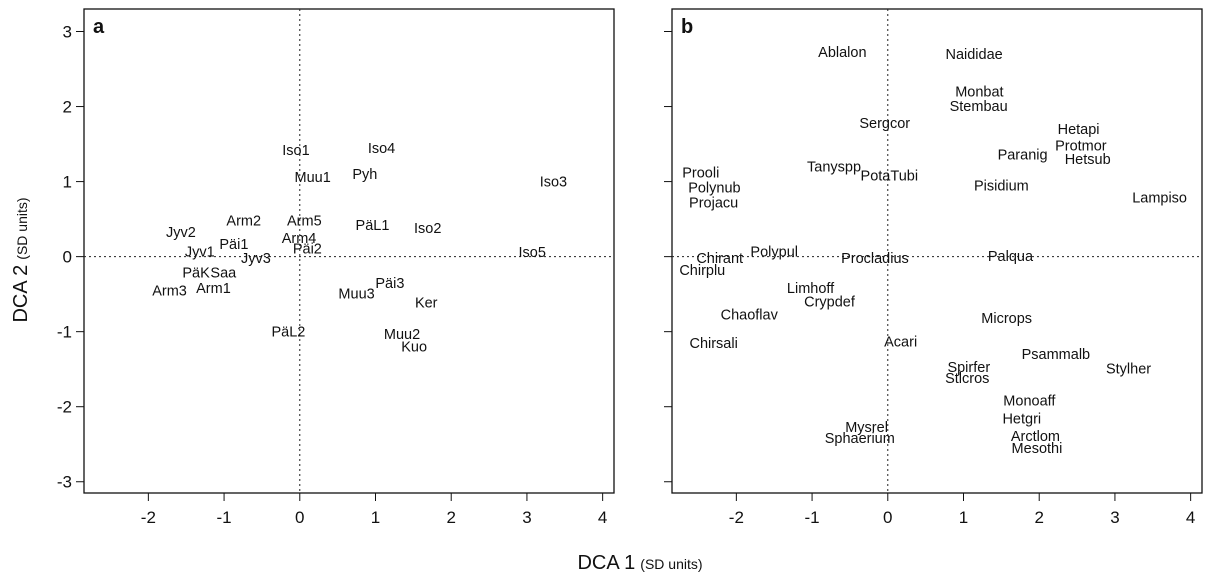 This screenshot has height=578, width=1205. What do you see at coordinates (671, 564) in the screenshot?
I see `x-axis-title-unit: (SD units)` at bounding box center [671, 564].